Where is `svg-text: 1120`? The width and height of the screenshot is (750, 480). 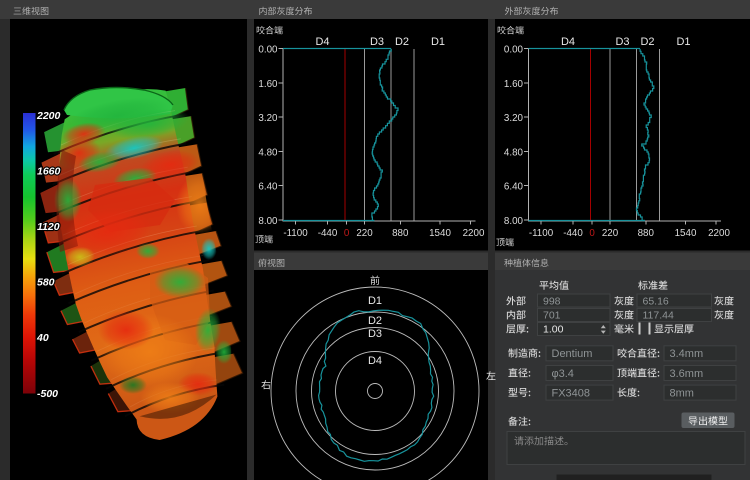 svg-text: 1120 is located at coordinates (48, 227).